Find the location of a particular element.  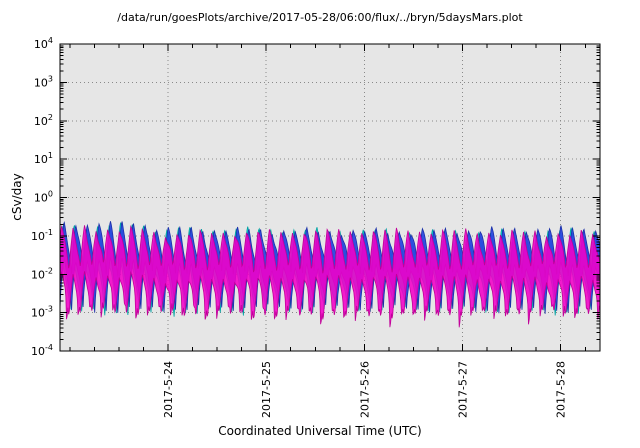

y-tick-label: 10² is located at coordinates (43, 120).